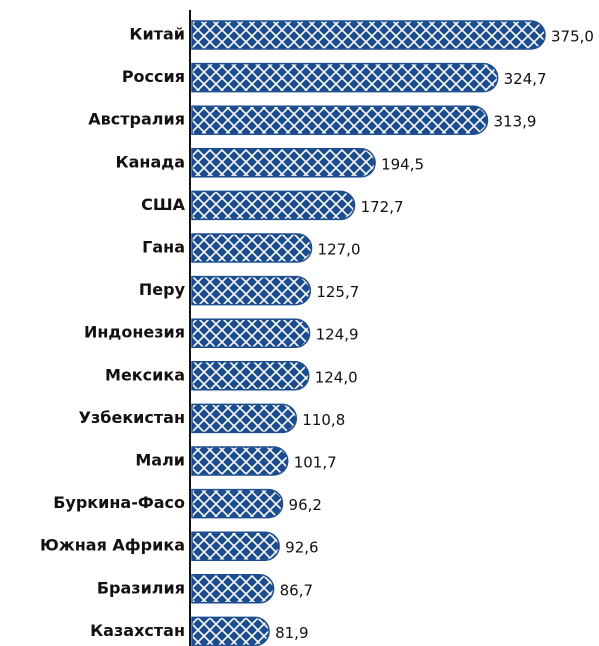 The width and height of the screenshot is (599, 646). I want to click on category-label: Мексика, so click(145, 374).